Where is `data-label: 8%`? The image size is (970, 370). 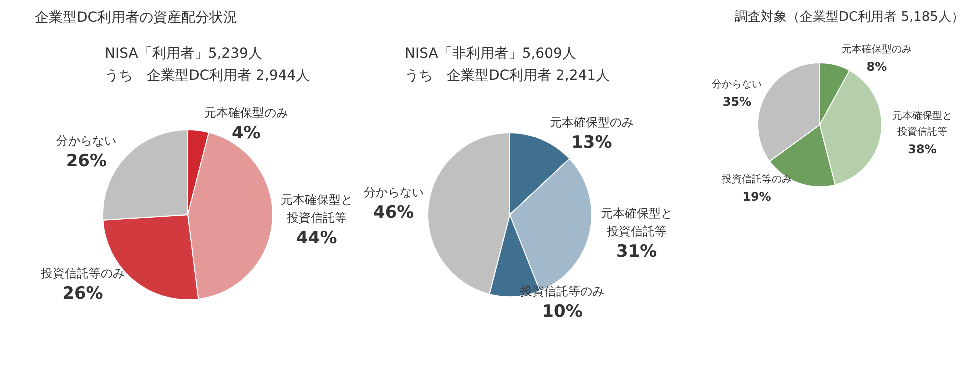 data-label: 8% is located at coordinates (877, 67).